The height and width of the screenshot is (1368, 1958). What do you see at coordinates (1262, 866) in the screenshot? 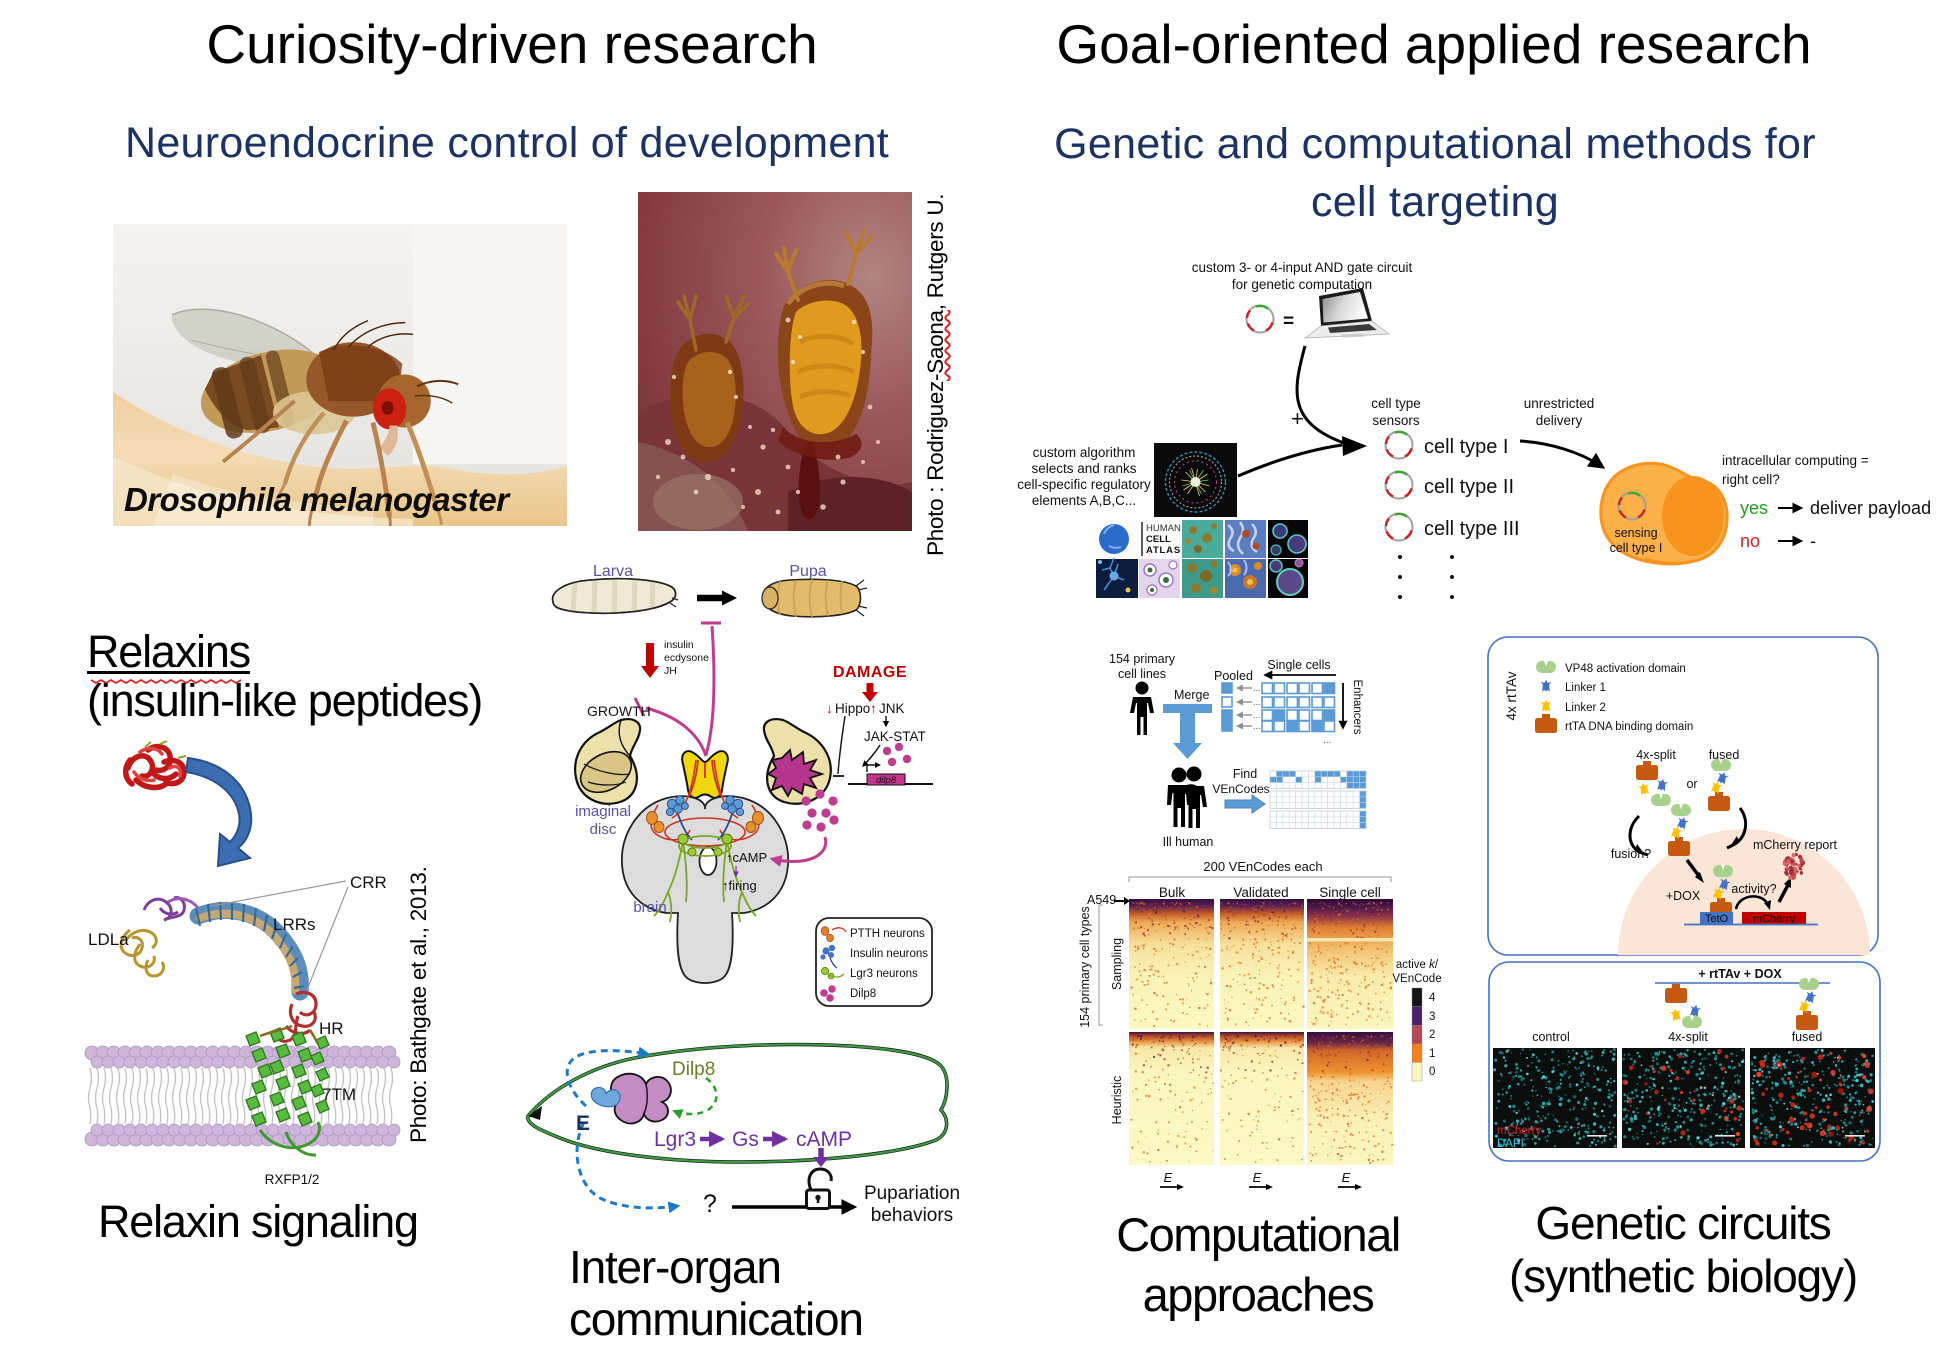
I see `svg-text: 200 VEnCodes each` at bounding box center [1262, 866].